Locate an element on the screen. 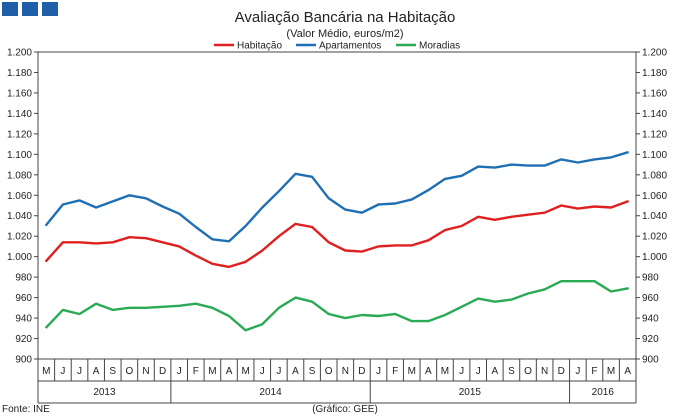 The height and width of the screenshot is (416, 680). legend-label: Habitação is located at coordinates (259, 46).